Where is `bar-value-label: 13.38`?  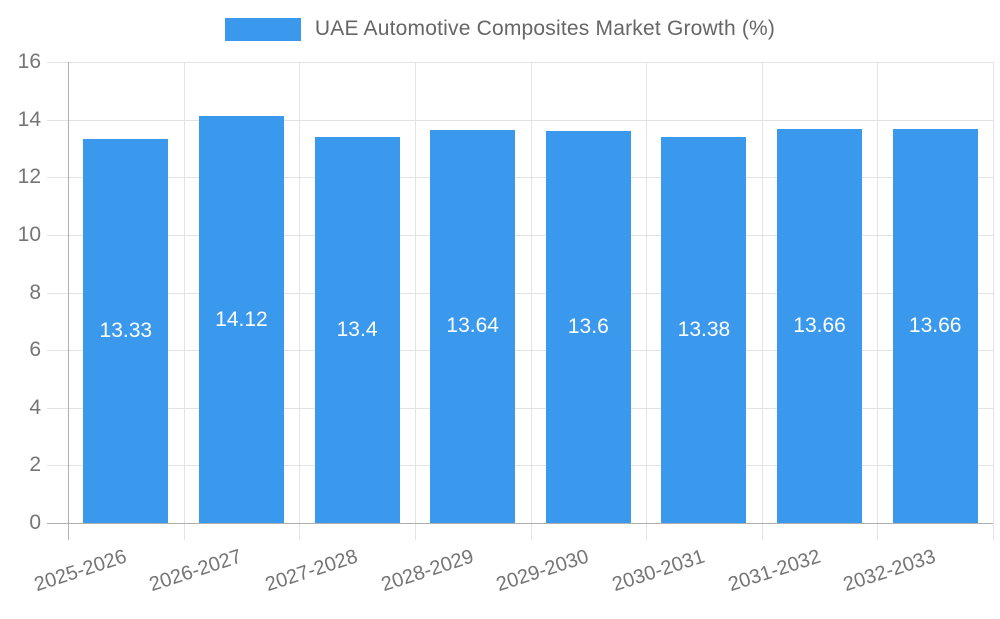
bar-value-label: 13.38 is located at coordinates (704, 330).